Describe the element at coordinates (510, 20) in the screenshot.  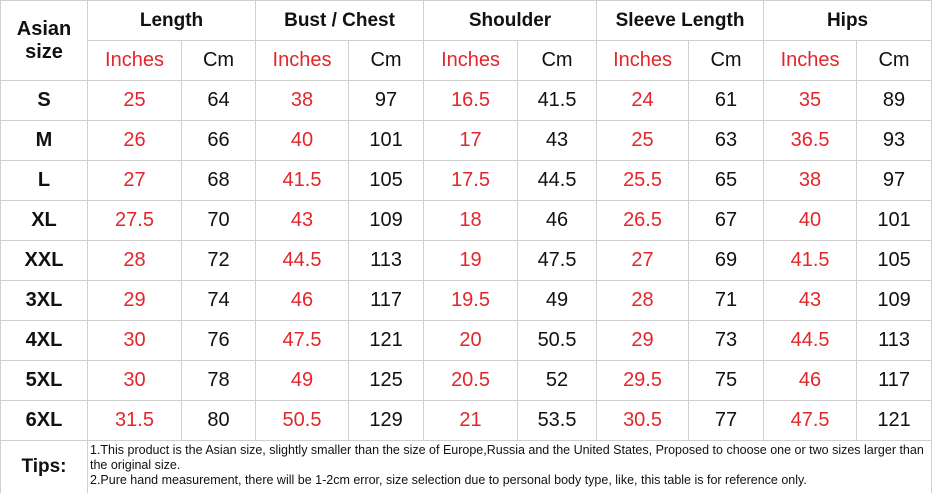
I see `group-header: Shoulder` at that location.